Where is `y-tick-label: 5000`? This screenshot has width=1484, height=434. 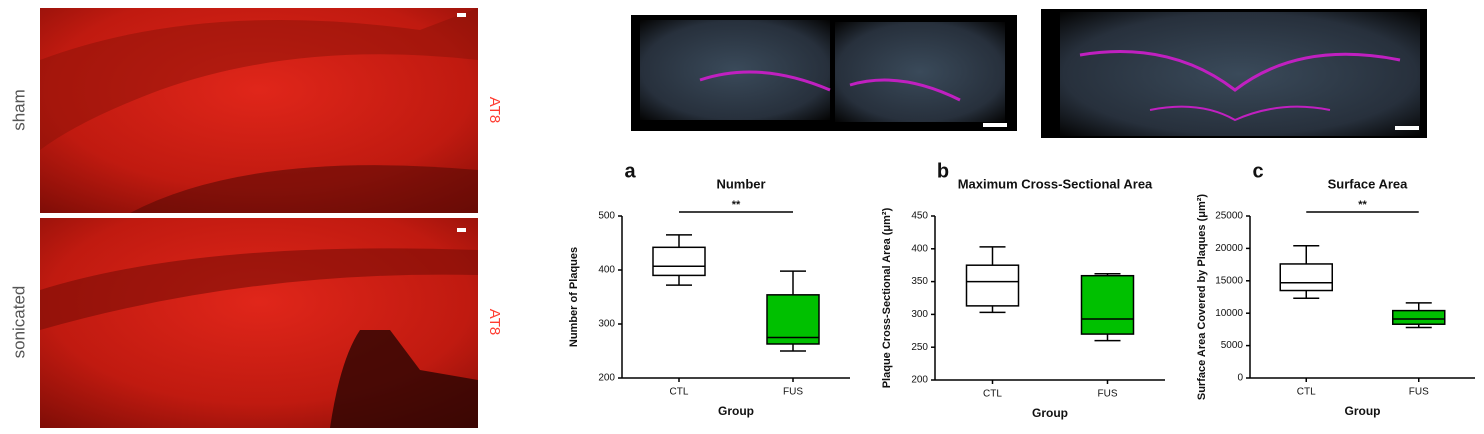
y-tick-label: 5000 is located at coordinates (1232, 345).